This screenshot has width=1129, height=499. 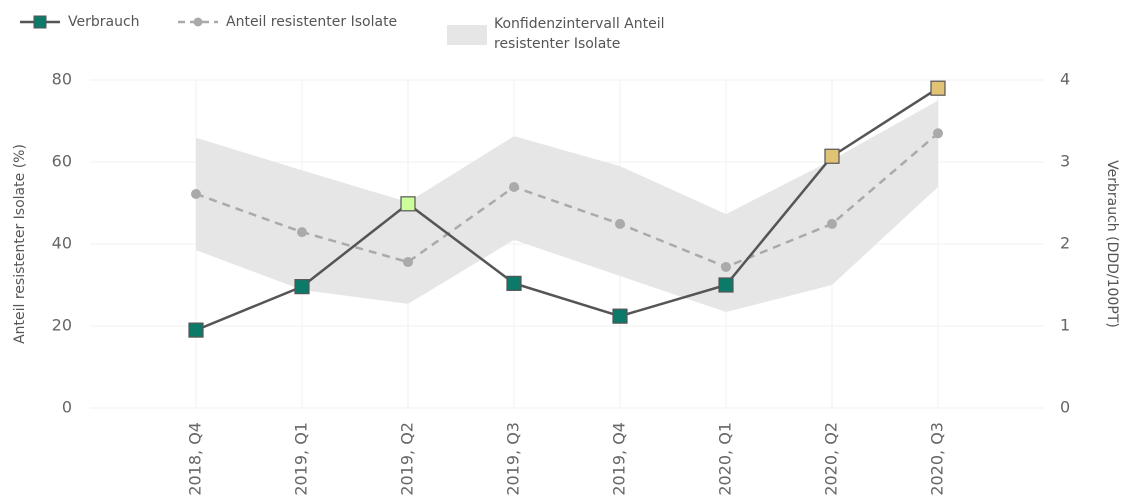 What do you see at coordinates (1065, 79) in the screenshot?
I see `y2-tick-label: 4` at bounding box center [1065, 79].